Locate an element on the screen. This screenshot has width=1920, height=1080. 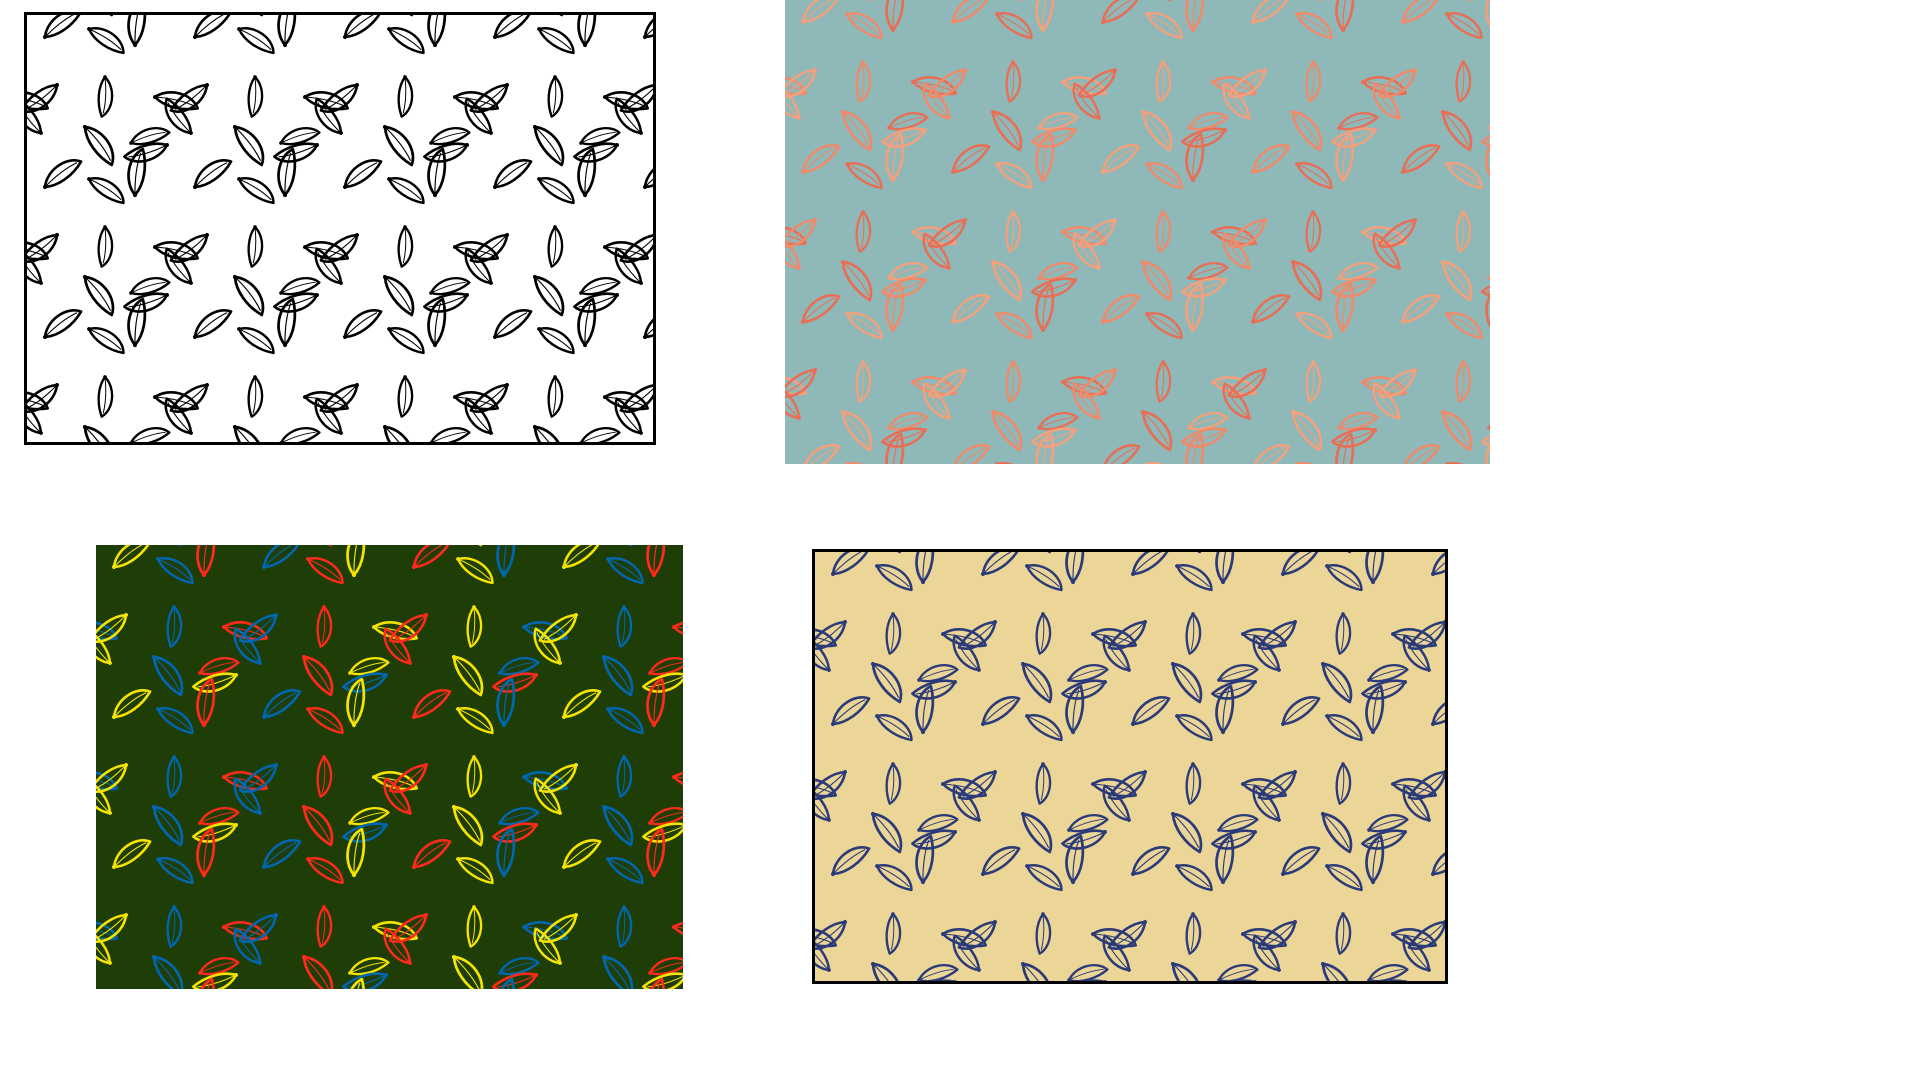
leaf-pattern-svg is located at coordinates (340, 228).